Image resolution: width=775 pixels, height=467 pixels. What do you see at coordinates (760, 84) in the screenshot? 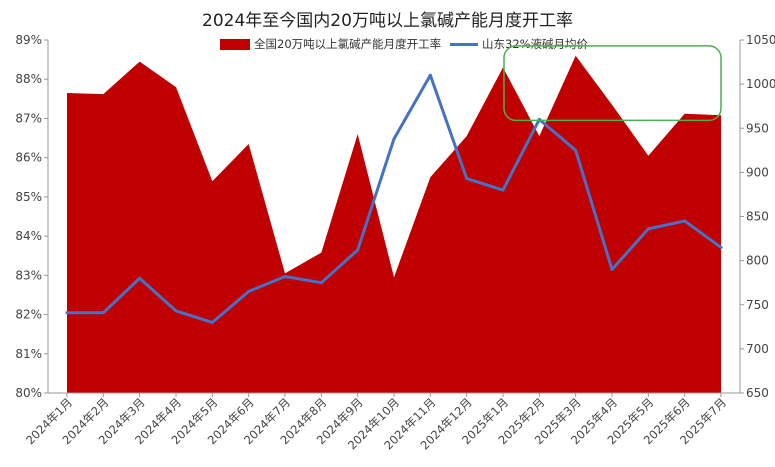
I see `y-right-tick-label: 1000` at bounding box center [760, 84].